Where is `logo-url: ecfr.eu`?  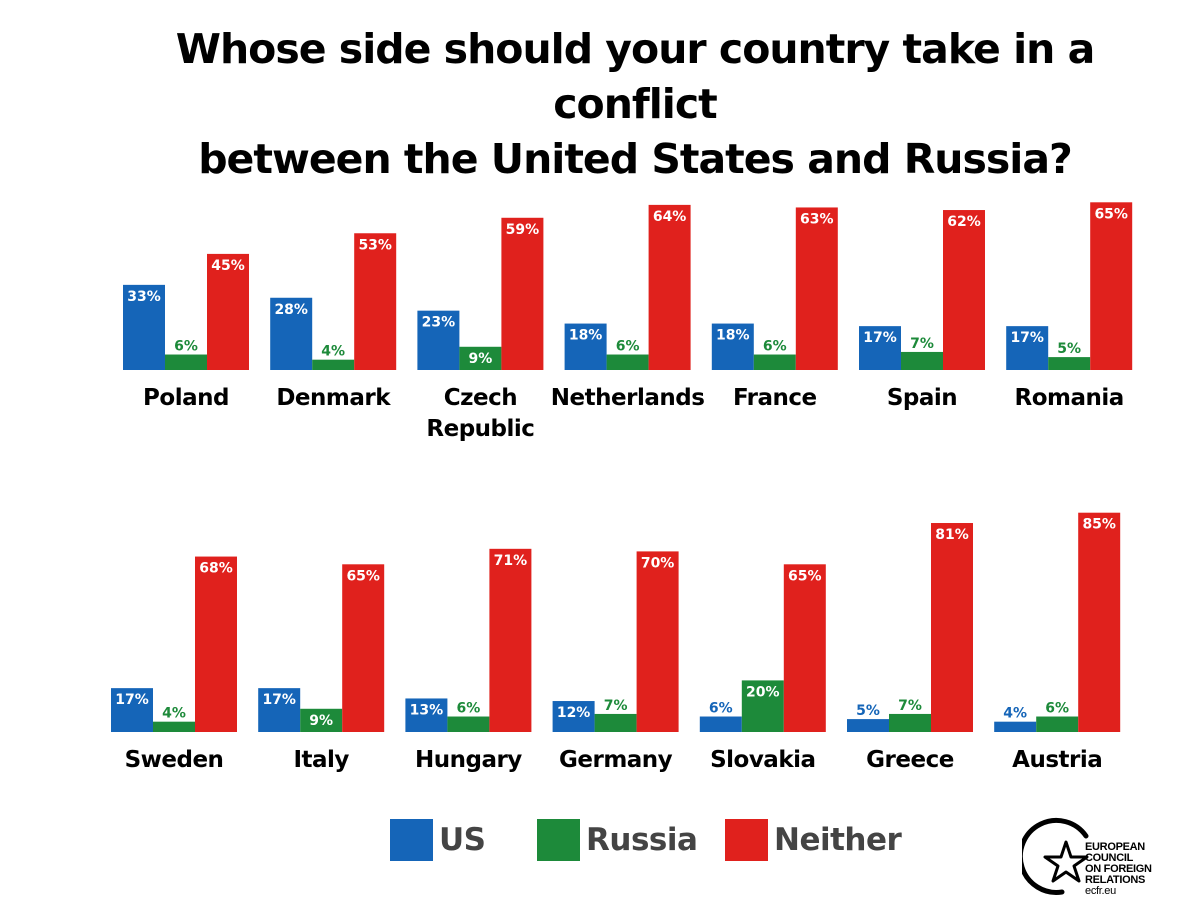 logo-url: ecfr.eu is located at coordinates (1100, 891).